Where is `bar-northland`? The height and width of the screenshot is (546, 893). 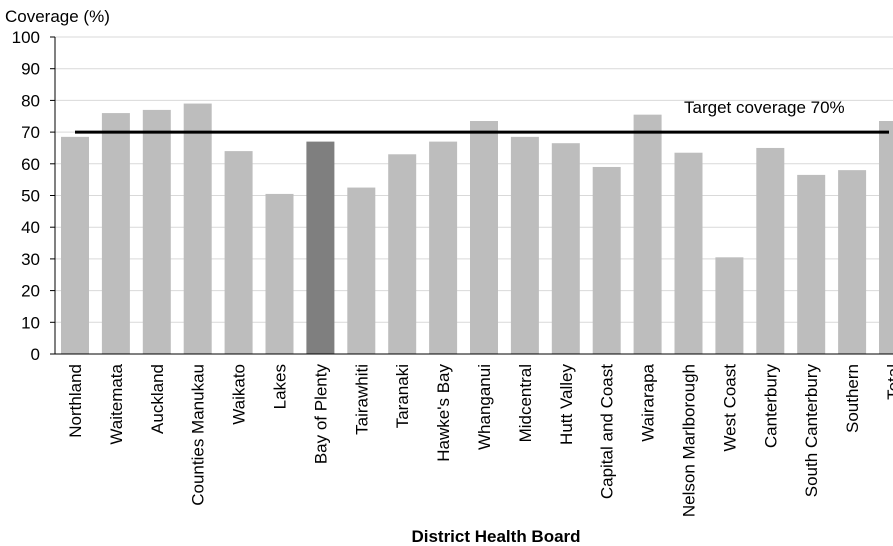 bar-northland is located at coordinates (75, 245).